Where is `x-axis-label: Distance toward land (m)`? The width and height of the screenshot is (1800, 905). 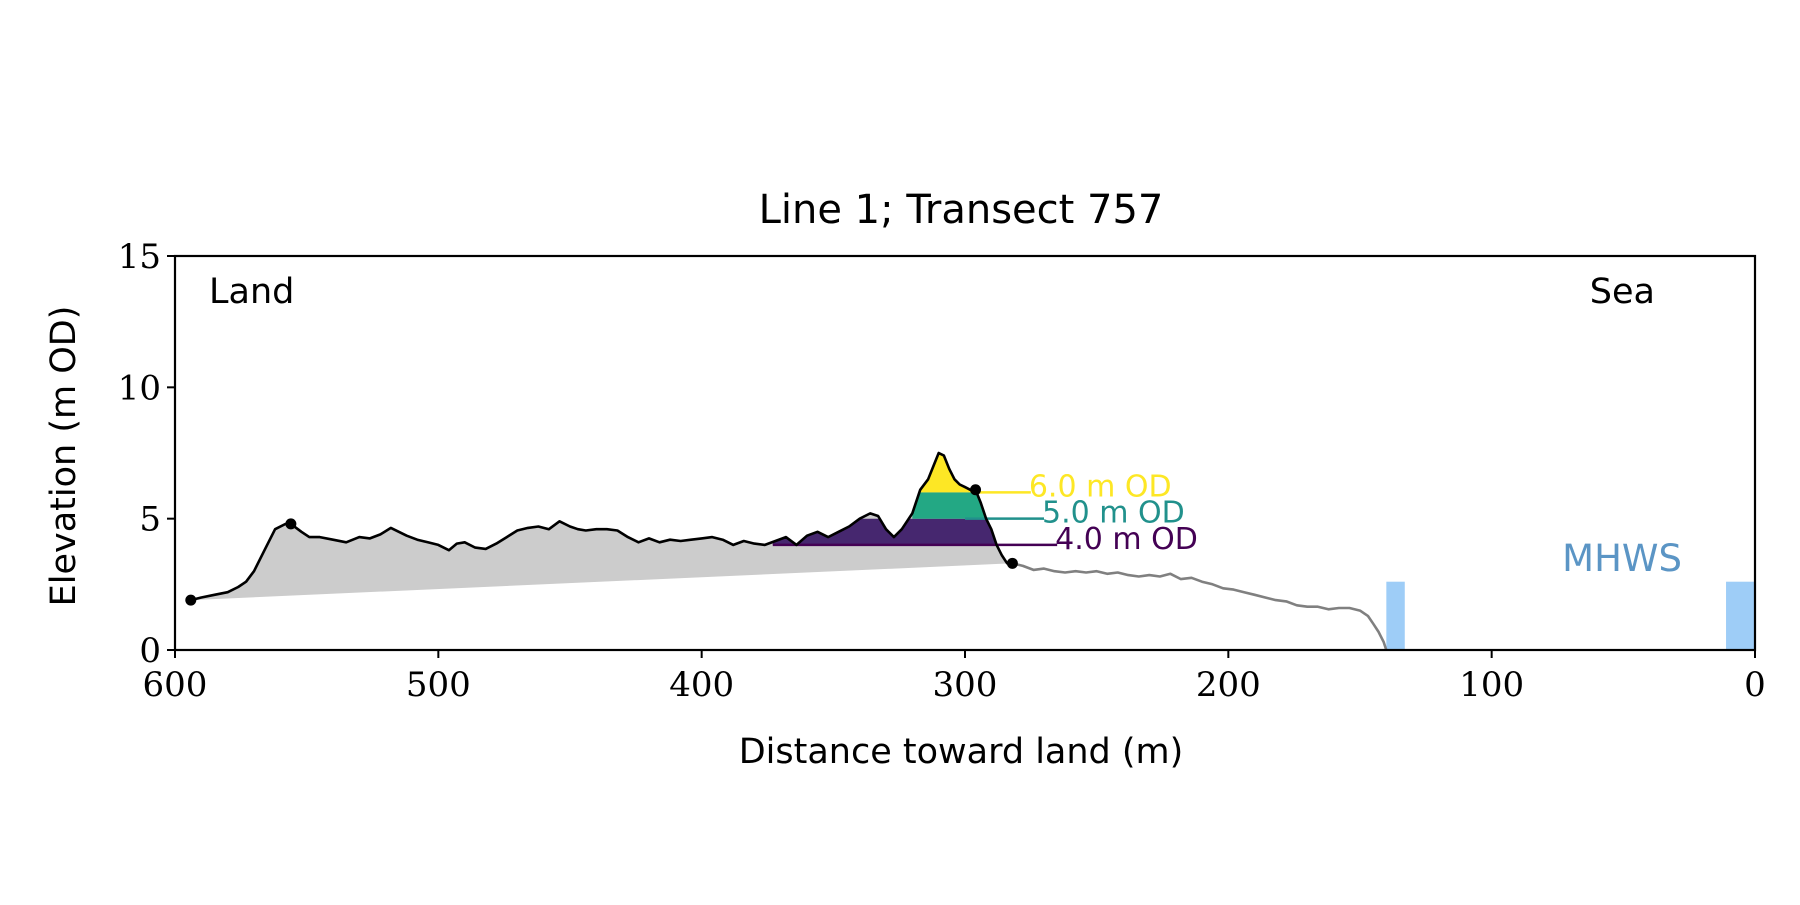
x-axis-label: Distance toward land (m) is located at coordinates (961, 752).